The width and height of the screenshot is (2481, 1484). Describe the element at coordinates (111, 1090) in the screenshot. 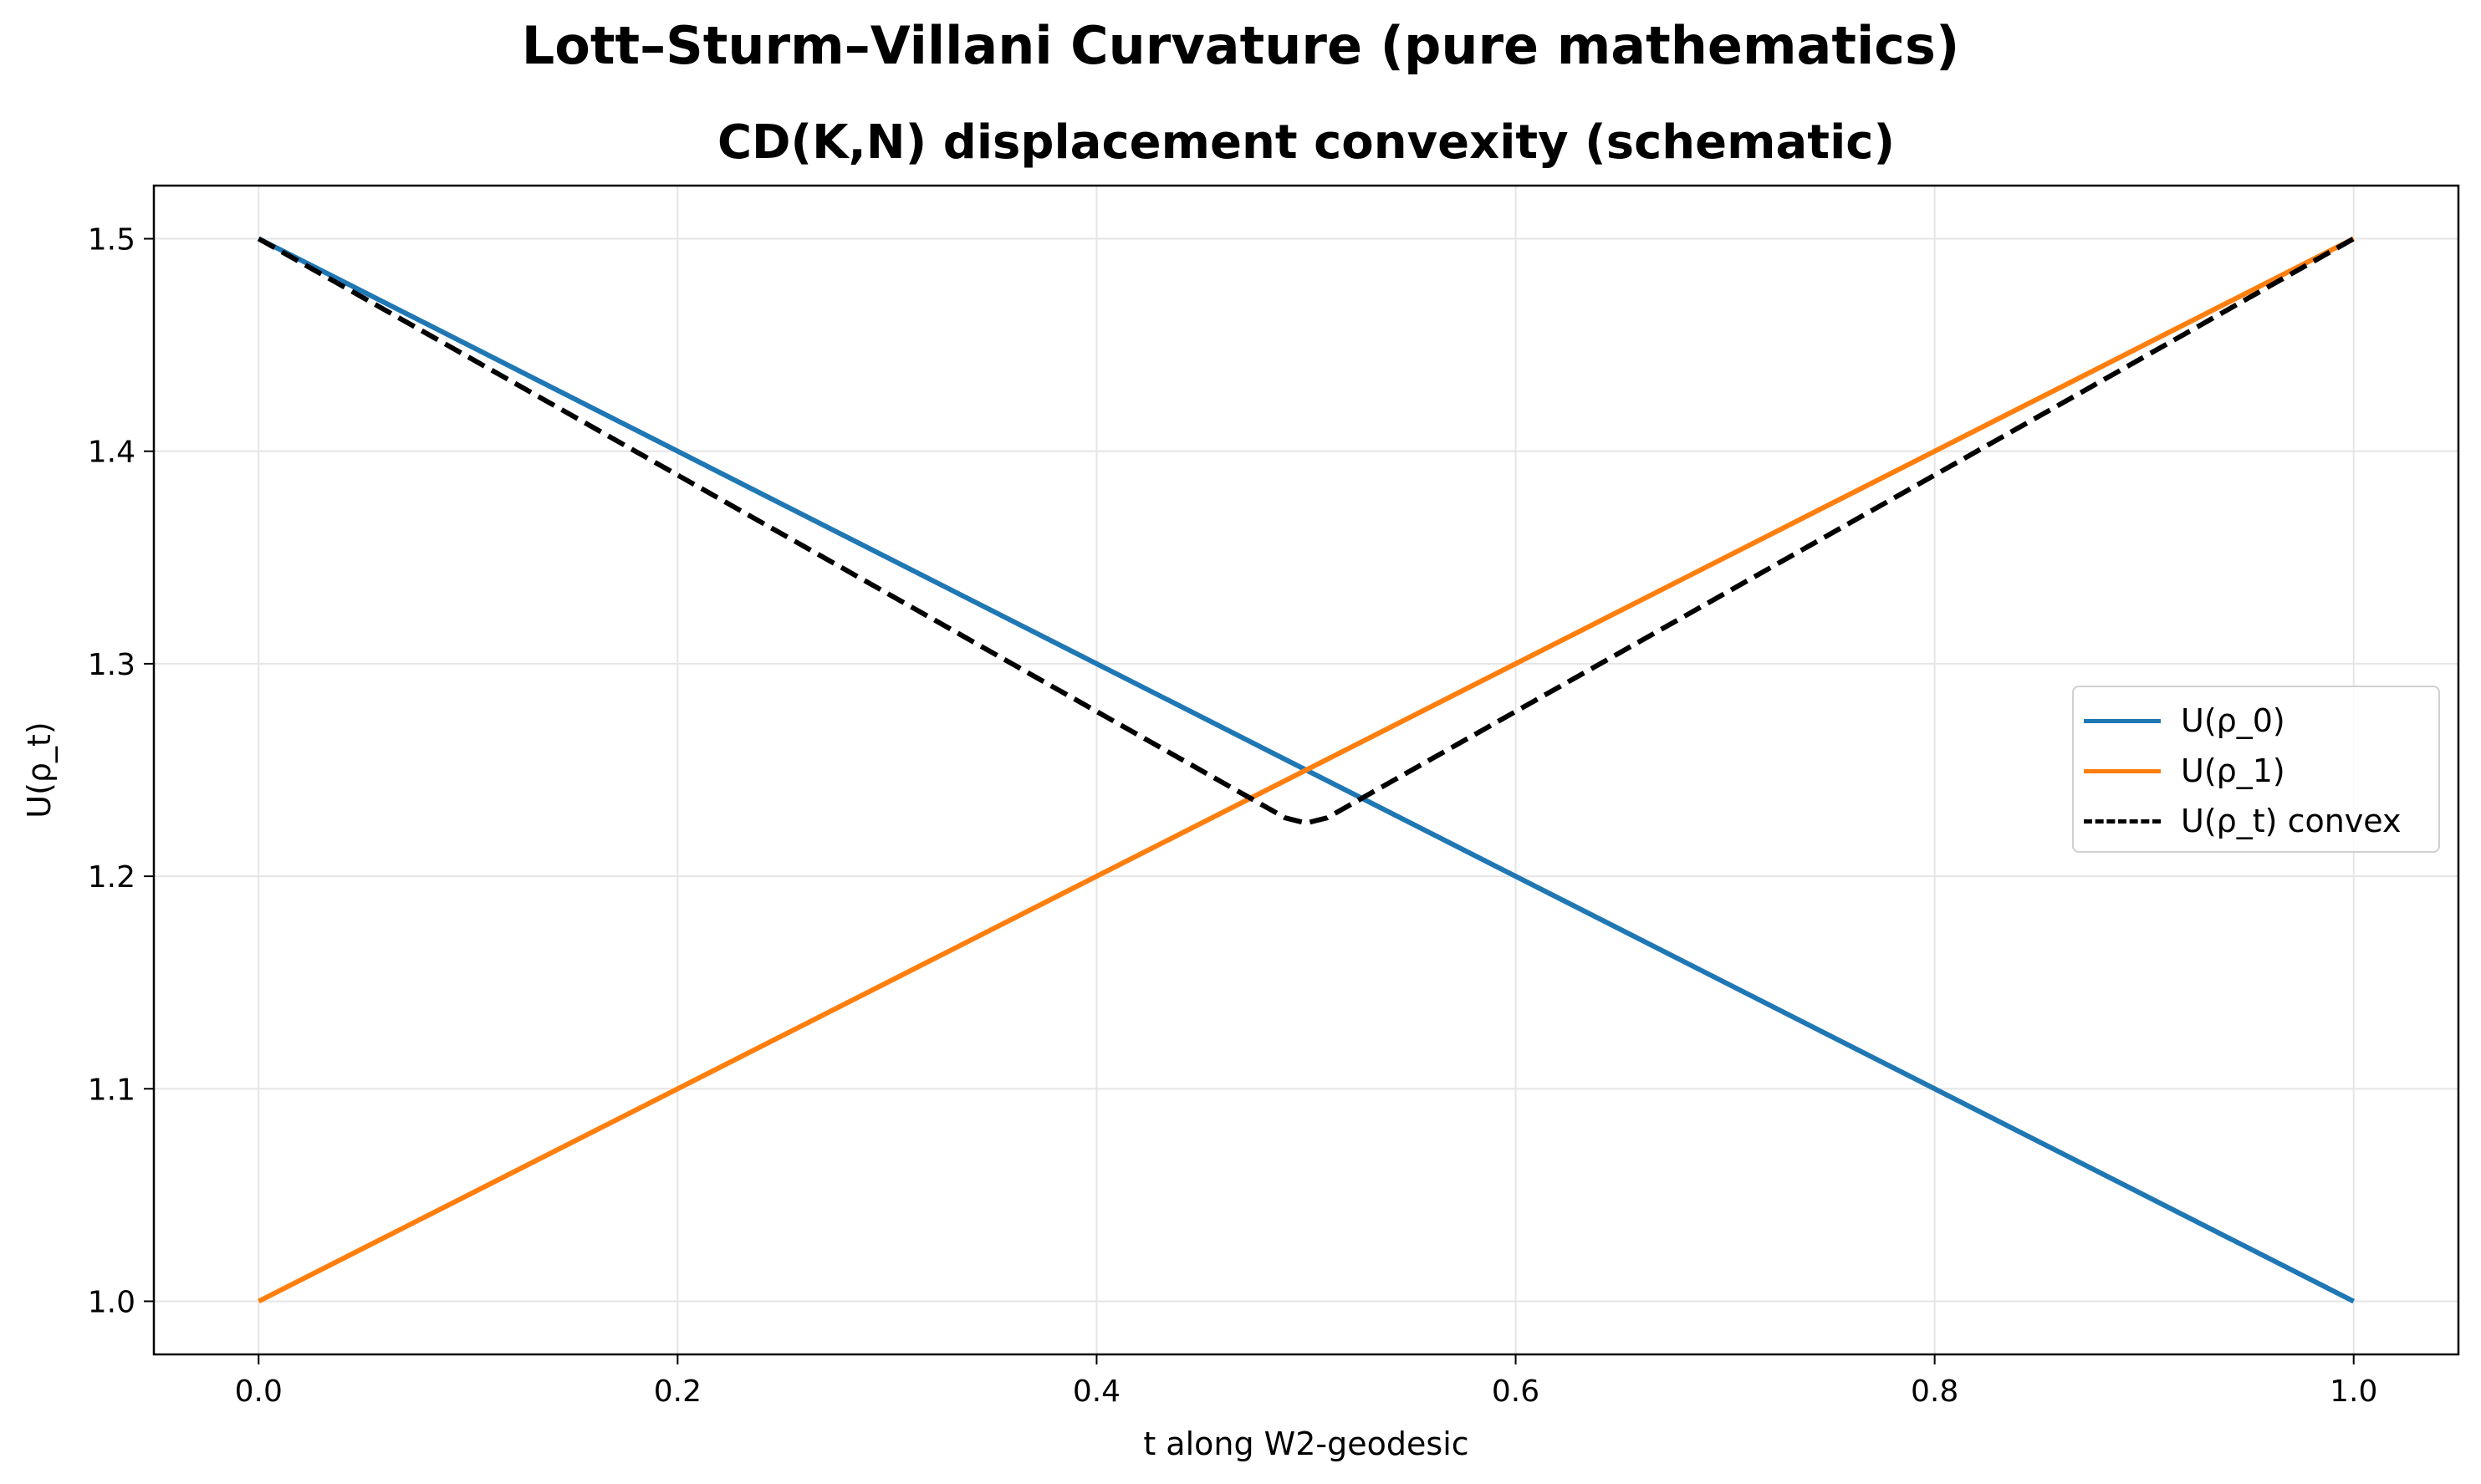

I see `y-tick-label: 1.1` at that location.